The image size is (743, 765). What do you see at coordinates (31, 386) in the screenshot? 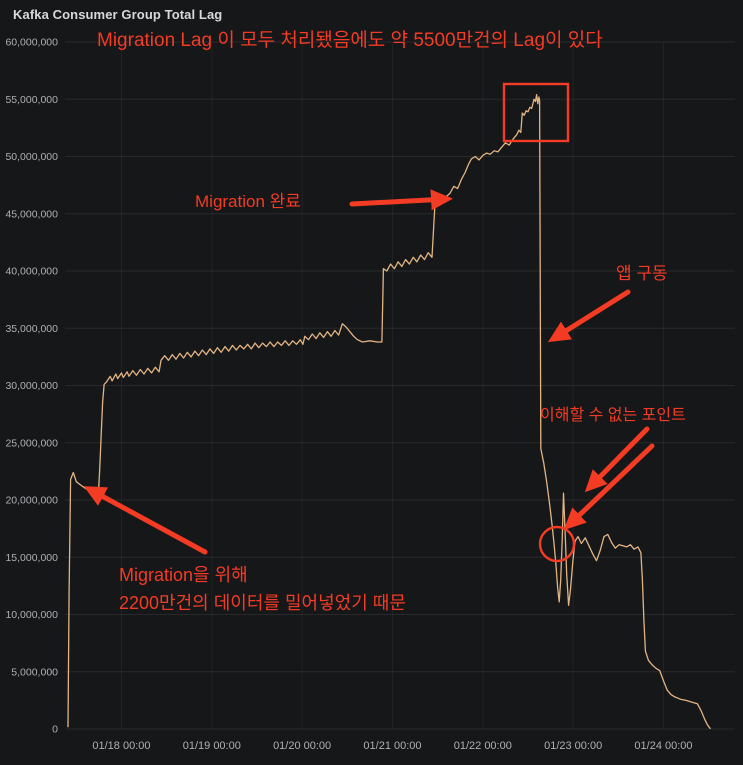
I see `y-tick-label: 30,000,000` at bounding box center [31, 386].